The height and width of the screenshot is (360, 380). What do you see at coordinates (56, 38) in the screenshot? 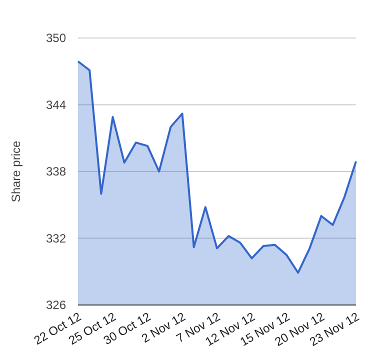
I see `y-tick-label: 350` at bounding box center [56, 38].